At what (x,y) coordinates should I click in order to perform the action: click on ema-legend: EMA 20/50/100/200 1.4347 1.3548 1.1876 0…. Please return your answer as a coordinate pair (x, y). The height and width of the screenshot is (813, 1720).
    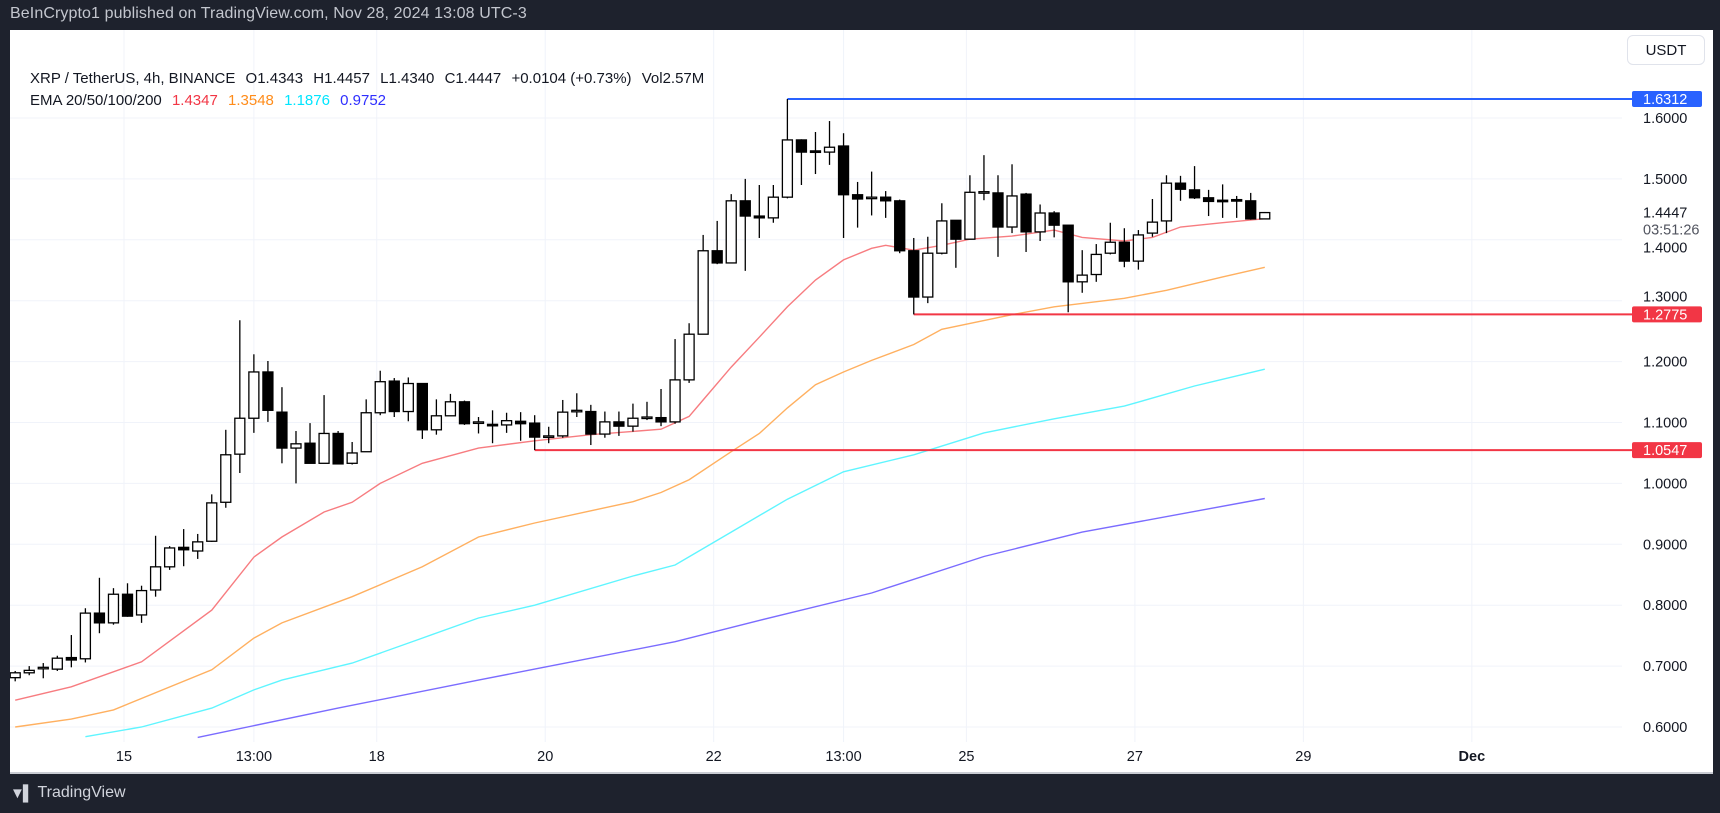
    Looking at the image, I should click on (211, 100).